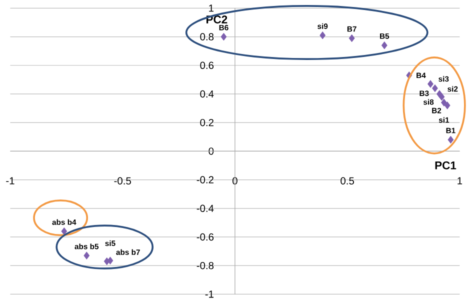 Image resolution: width=474 pixels, height=301 pixels. What do you see at coordinates (207, 94) in the screenshot?
I see `y-tick-label: 0.4` at bounding box center [207, 94].